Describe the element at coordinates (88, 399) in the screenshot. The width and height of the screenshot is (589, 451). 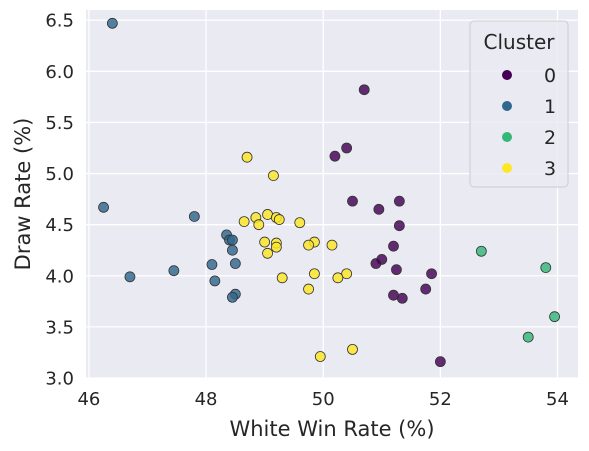
I see `x-tick-label: 46` at that location.